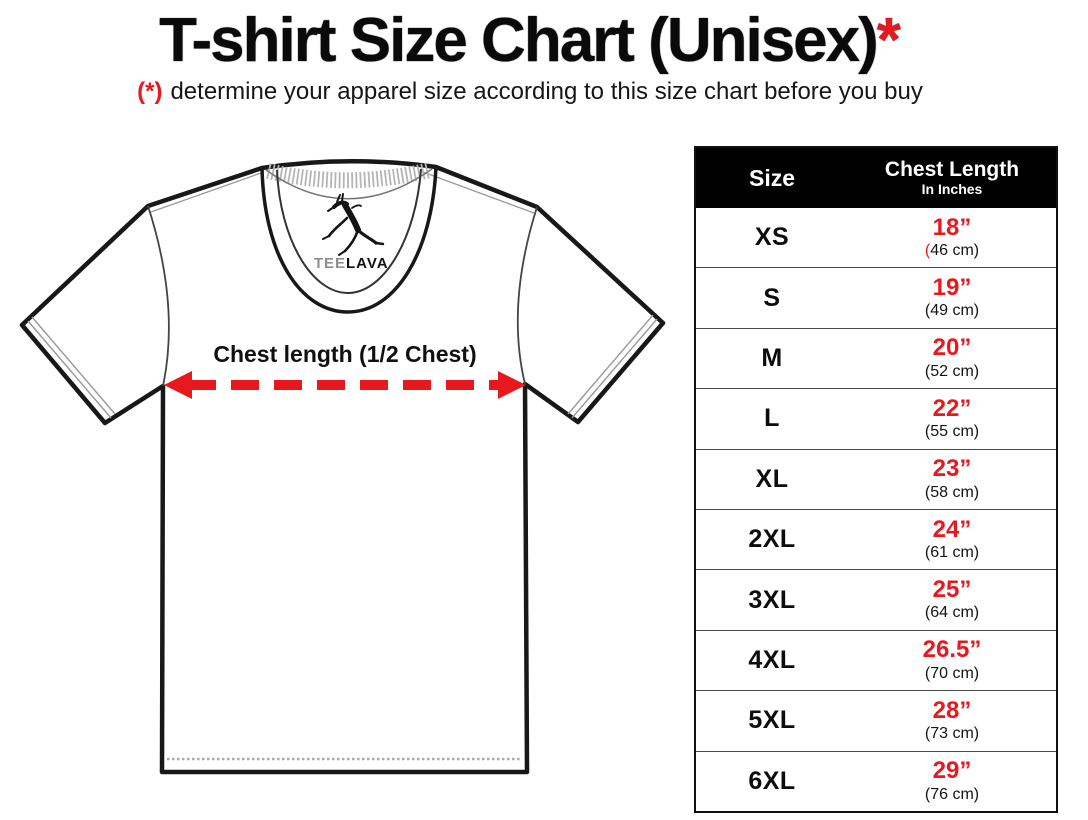 The width and height of the screenshot is (1088, 820). What do you see at coordinates (952, 794) in the screenshot?
I see `cm-value: (76 cm)` at bounding box center [952, 794].